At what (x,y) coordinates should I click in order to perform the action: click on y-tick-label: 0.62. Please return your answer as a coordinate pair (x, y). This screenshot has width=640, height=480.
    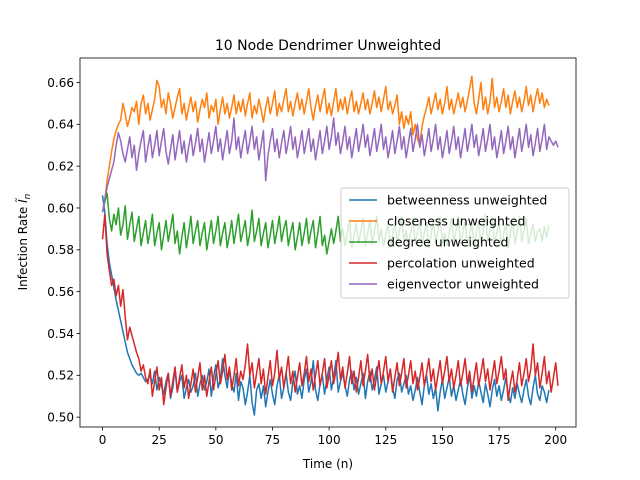
    Looking at the image, I should click on (60, 166).